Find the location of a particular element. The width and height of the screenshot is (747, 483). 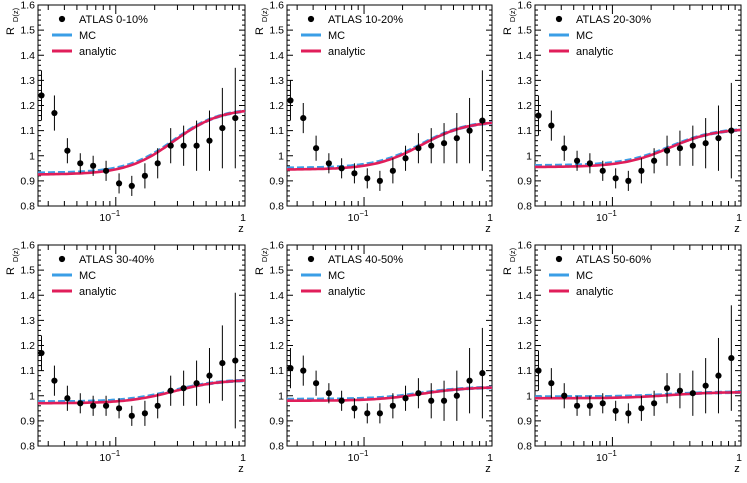

legend-centrality: 30-40% is located at coordinates (133, 260).